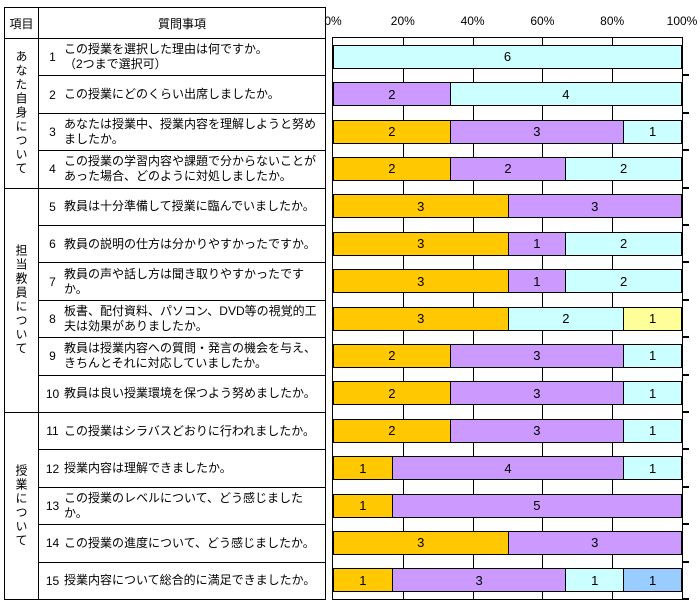 This screenshot has width=700, height=611. I want to click on axis-tick-label: 60%, so click(542, 21).